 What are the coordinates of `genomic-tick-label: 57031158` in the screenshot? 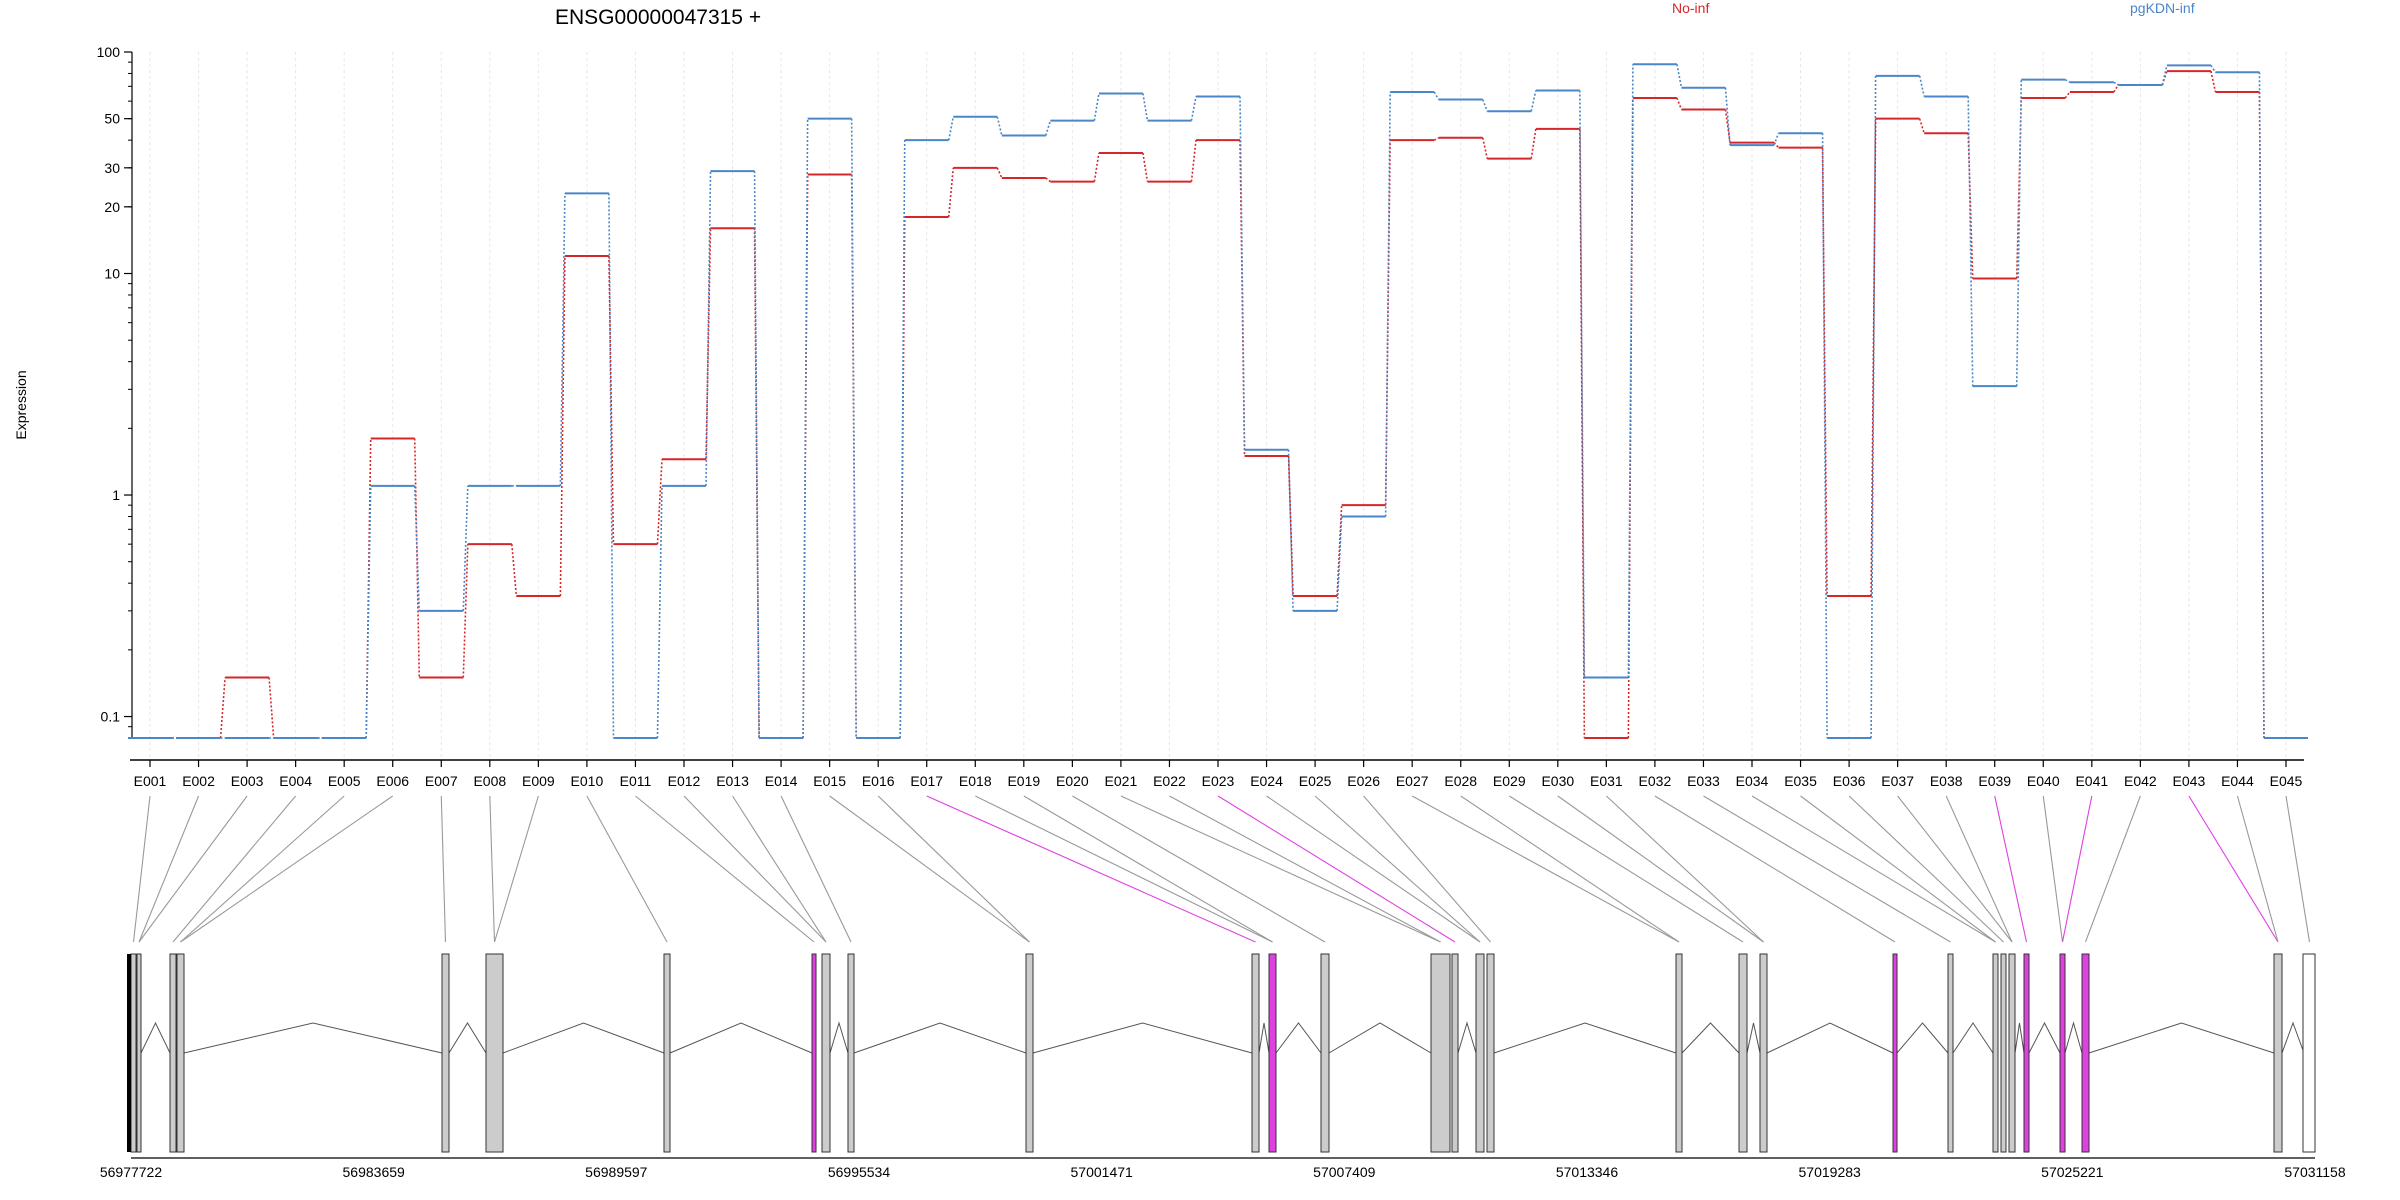 It's located at (2314, 1172).